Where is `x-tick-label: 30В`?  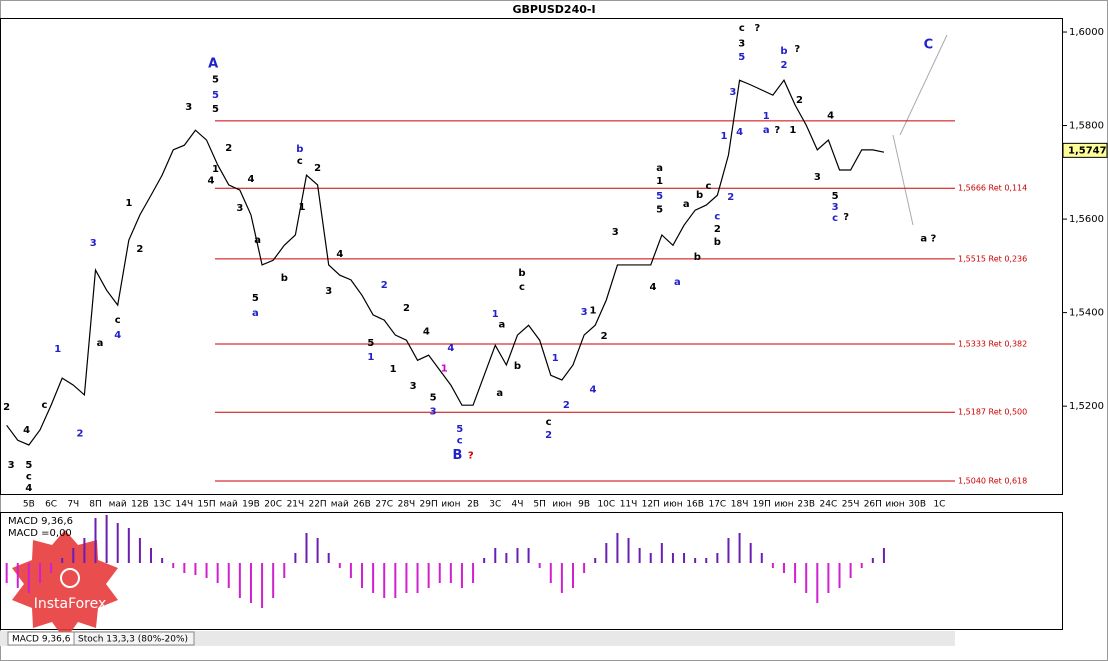
x-tick-label: 30В is located at coordinates (917, 505).